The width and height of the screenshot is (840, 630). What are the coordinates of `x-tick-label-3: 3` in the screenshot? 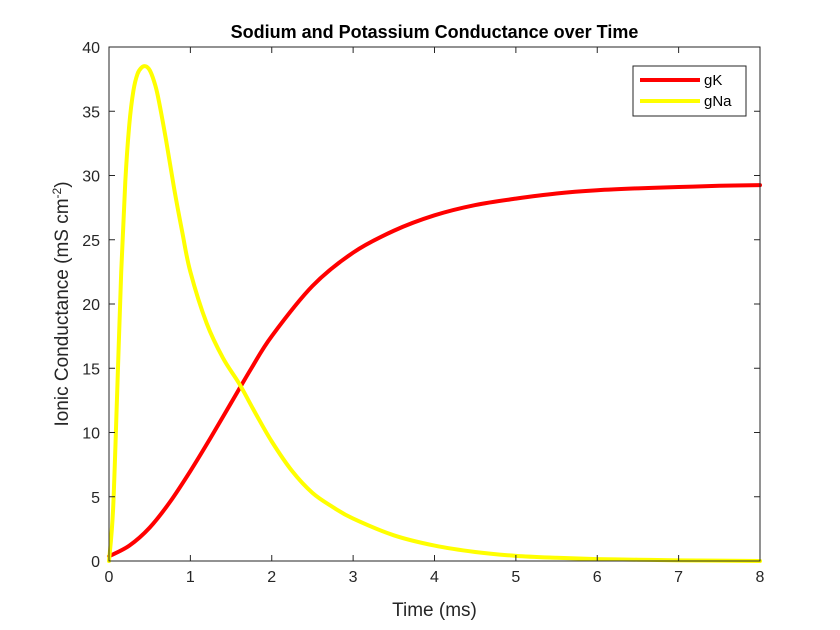 It's located at (353, 577).